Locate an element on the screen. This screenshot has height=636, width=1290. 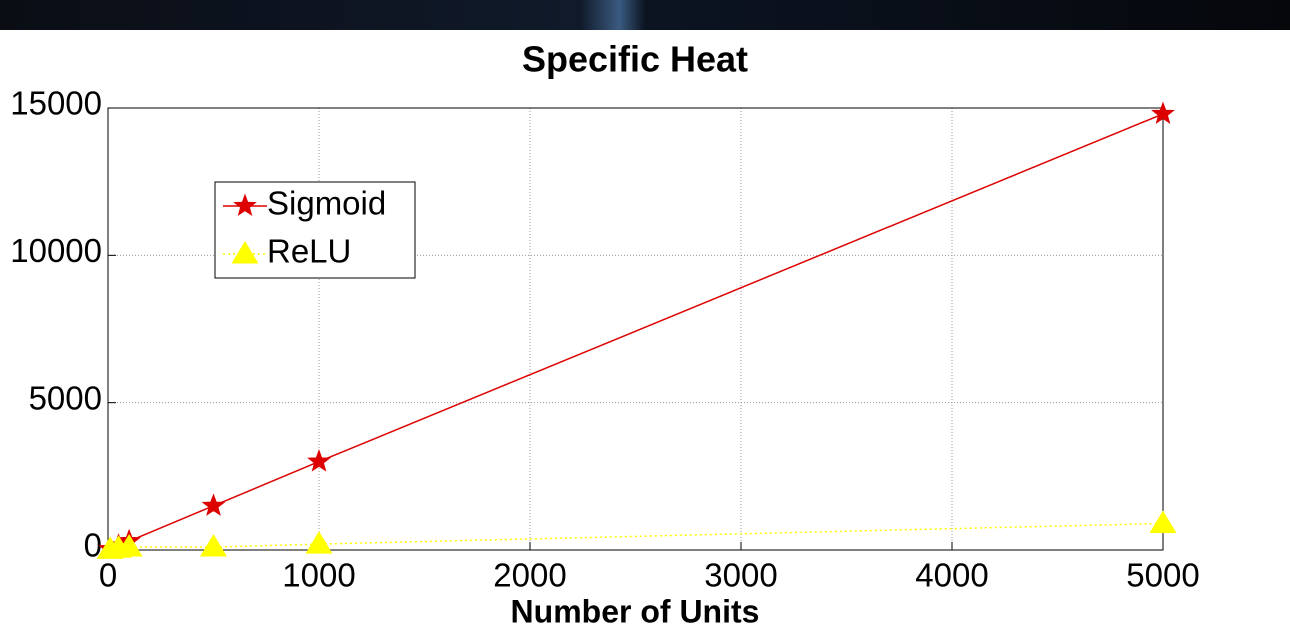
y-tick-label: 15000 is located at coordinates (56, 103).